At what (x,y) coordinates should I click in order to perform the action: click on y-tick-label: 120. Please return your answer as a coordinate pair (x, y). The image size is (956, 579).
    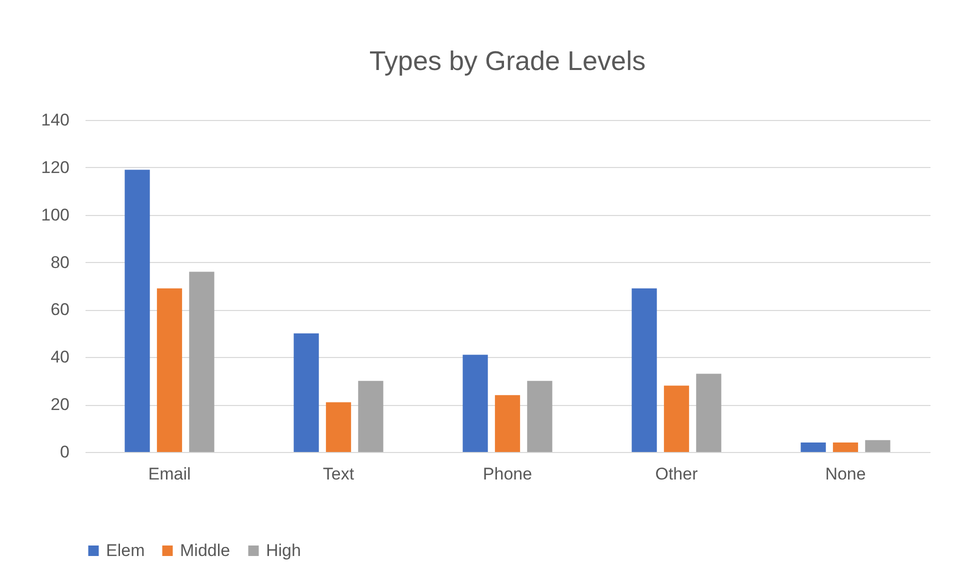
    Looking at the image, I should click on (55, 167).